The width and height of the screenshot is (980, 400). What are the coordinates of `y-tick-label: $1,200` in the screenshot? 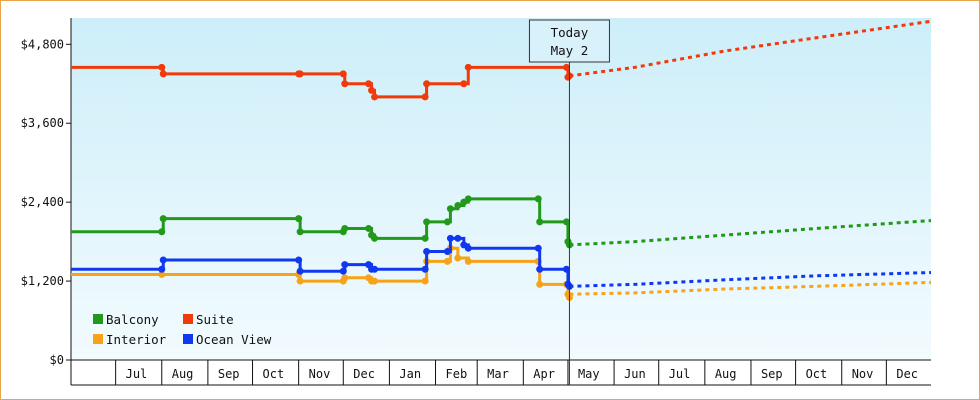 It's located at (42, 281).